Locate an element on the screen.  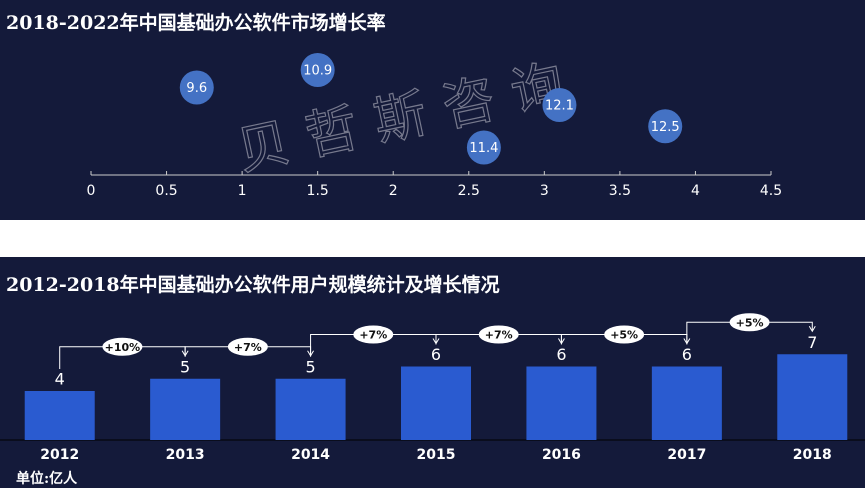
x-tick-label: 2014 is located at coordinates (310, 455).